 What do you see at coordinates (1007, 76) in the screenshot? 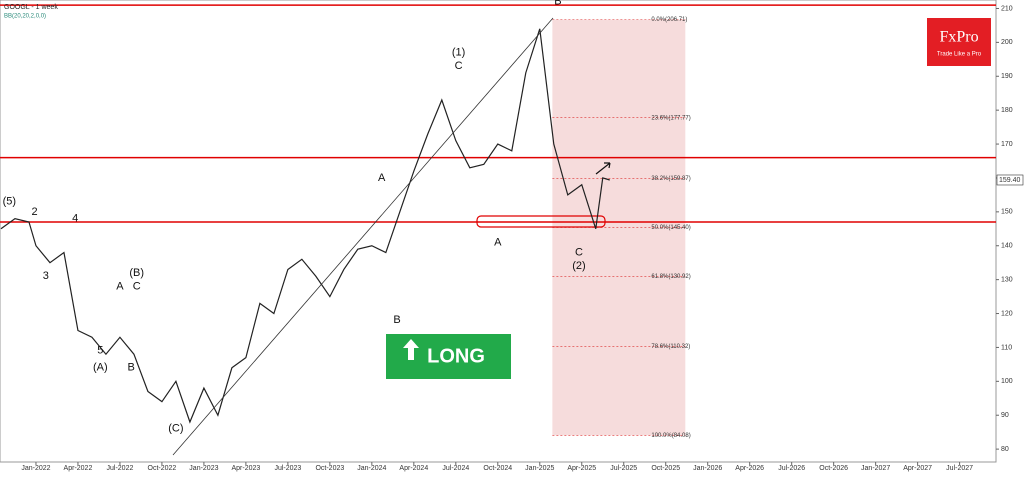
I see `y-tick-label: 190` at bounding box center [1007, 76].